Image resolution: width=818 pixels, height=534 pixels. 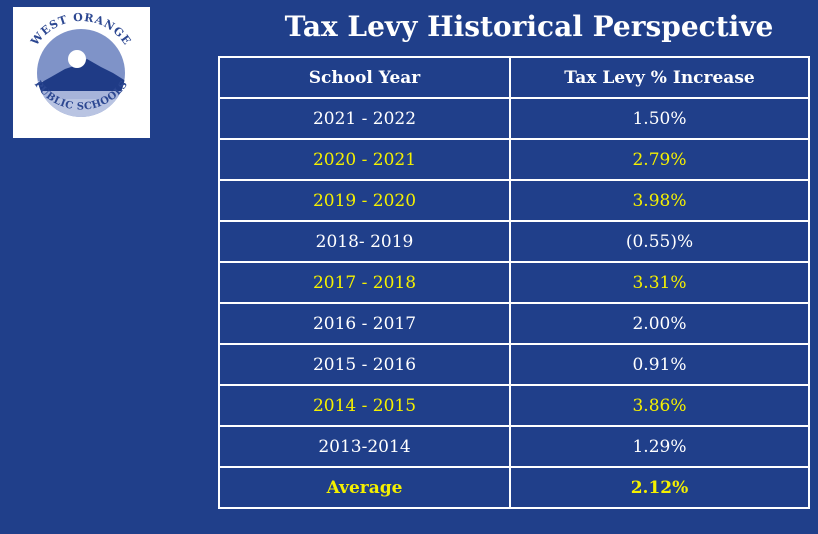 I want to click on table-row: 2017 - 2018 3.31%, so click(x=514, y=282).